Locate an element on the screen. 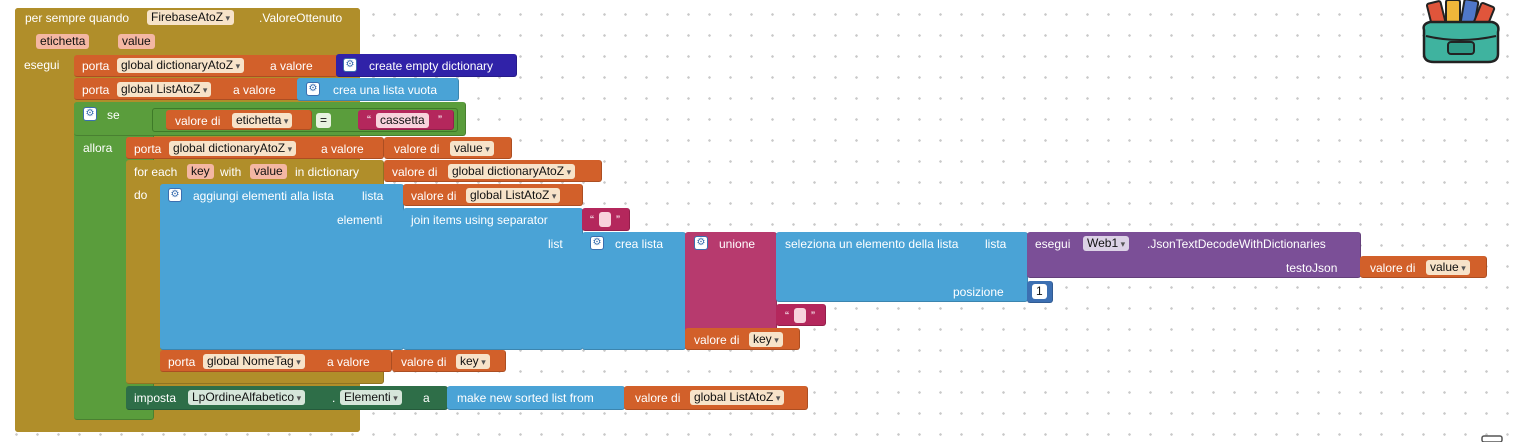 The width and height of the screenshot is (1513, 442). call-valore-di-label: valore di is located at coordinates (1393, 268).